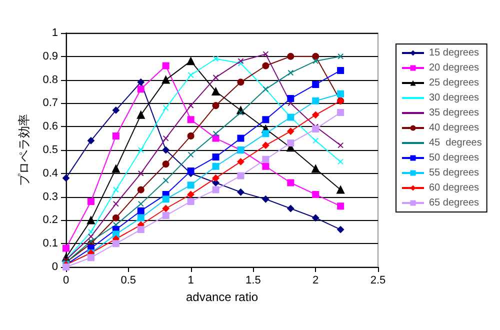 Image resolution: width=500 pixels, height=330 pixels. What do you see at coordinates (454, 68) in the screenshot?
I see `legend-label: 20 degrees` at bounding box center [454, 68].